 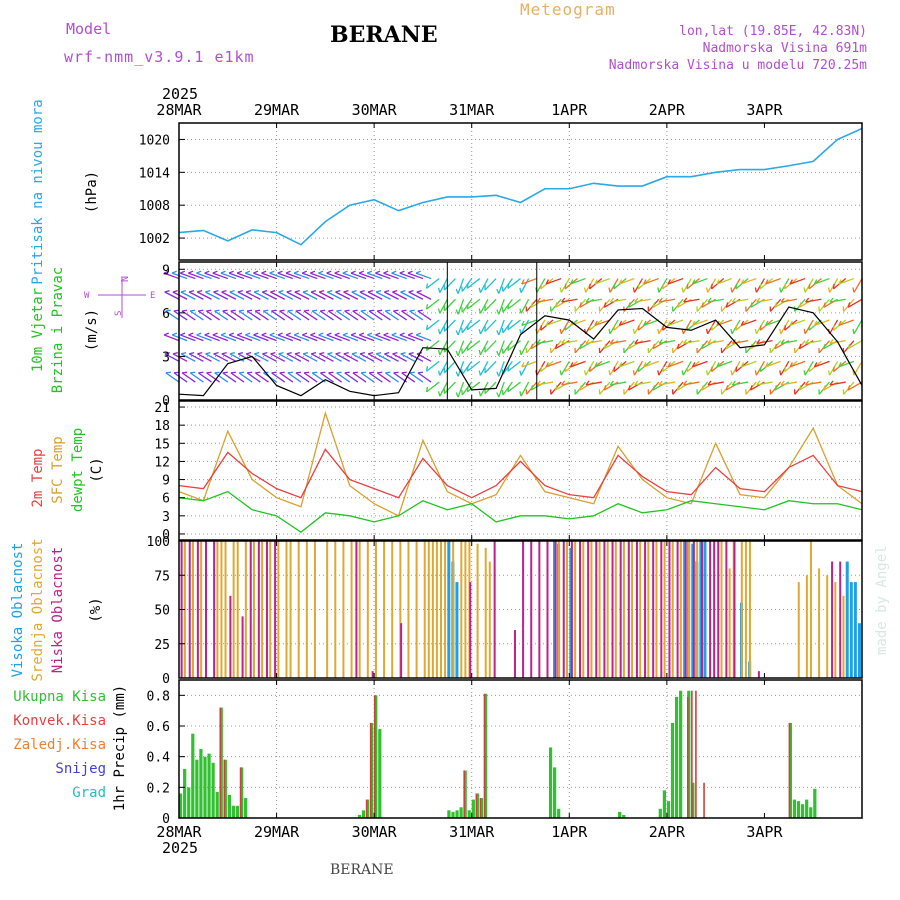 I want to click on ytick-label-pressure: 1014, so click(x=154, y=173).